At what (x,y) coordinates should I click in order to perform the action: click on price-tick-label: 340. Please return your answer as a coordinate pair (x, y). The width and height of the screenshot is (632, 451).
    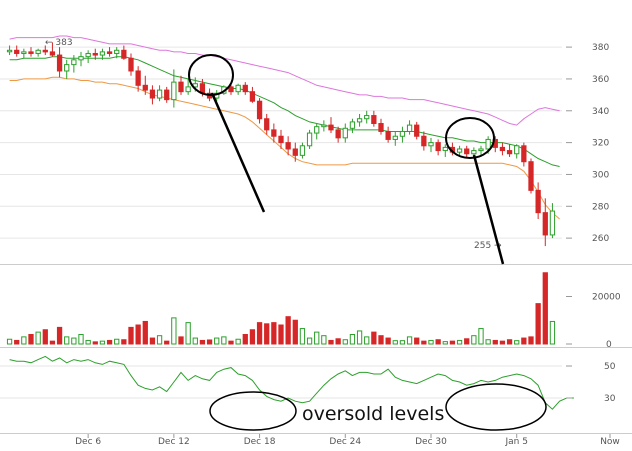
    Looking at the image, I should click on (600, 112).